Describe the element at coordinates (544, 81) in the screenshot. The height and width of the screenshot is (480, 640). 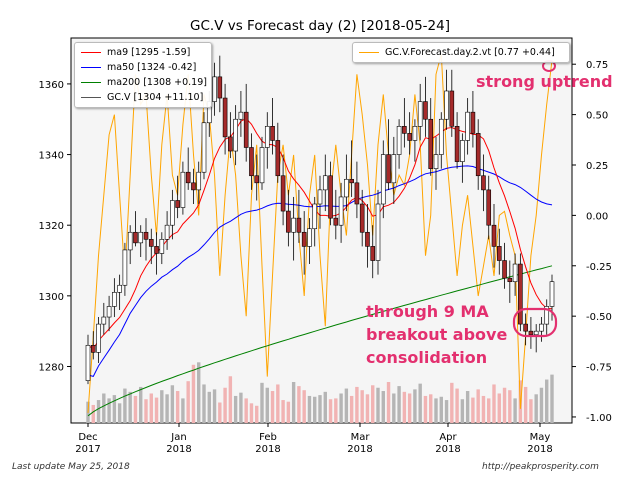
I see `annotation-strong-uptrend: strong uptrend` at that location.